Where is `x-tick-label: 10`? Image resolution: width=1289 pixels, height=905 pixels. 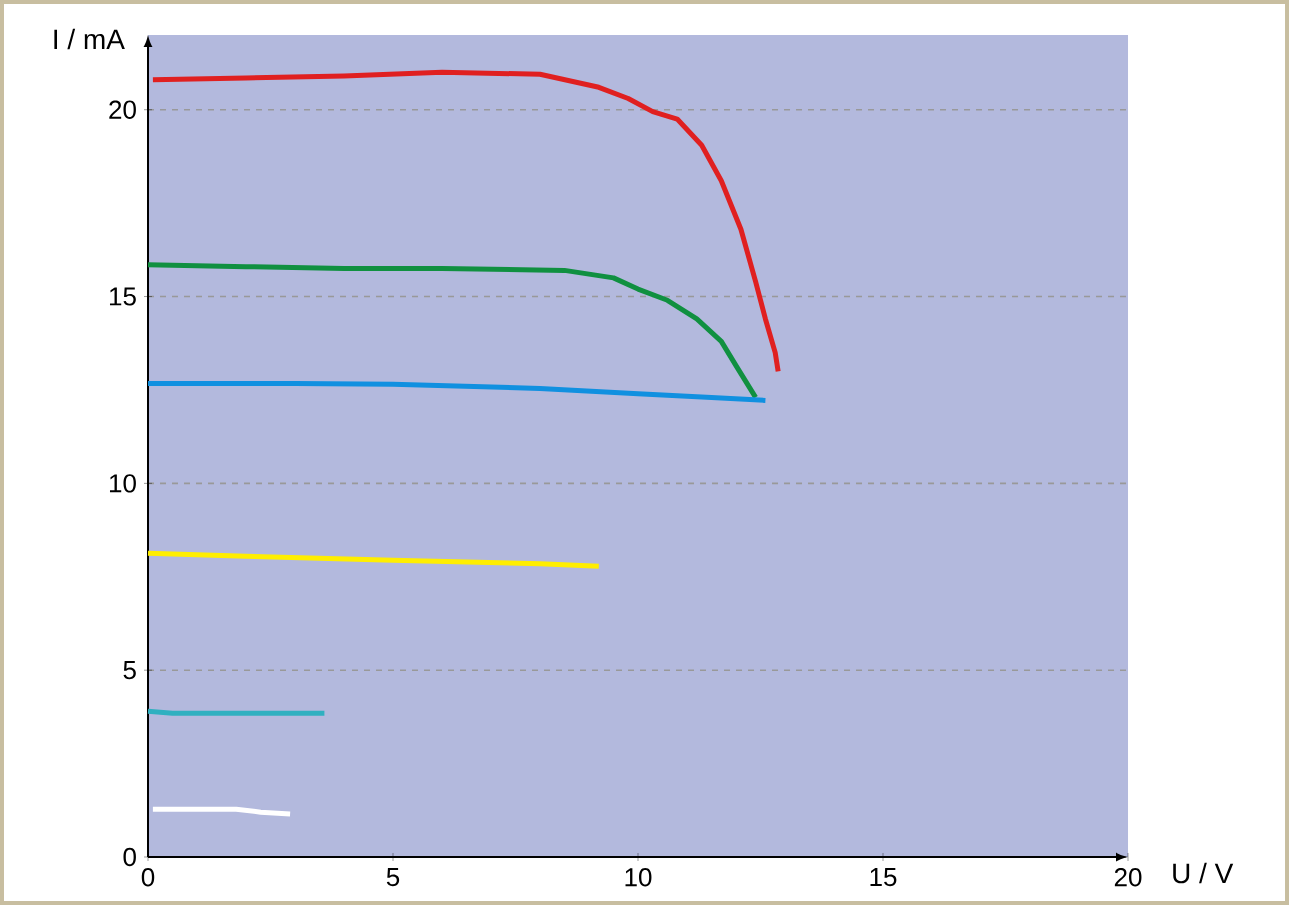
x-tick-label: 10 is located at coordinates (638, 877).